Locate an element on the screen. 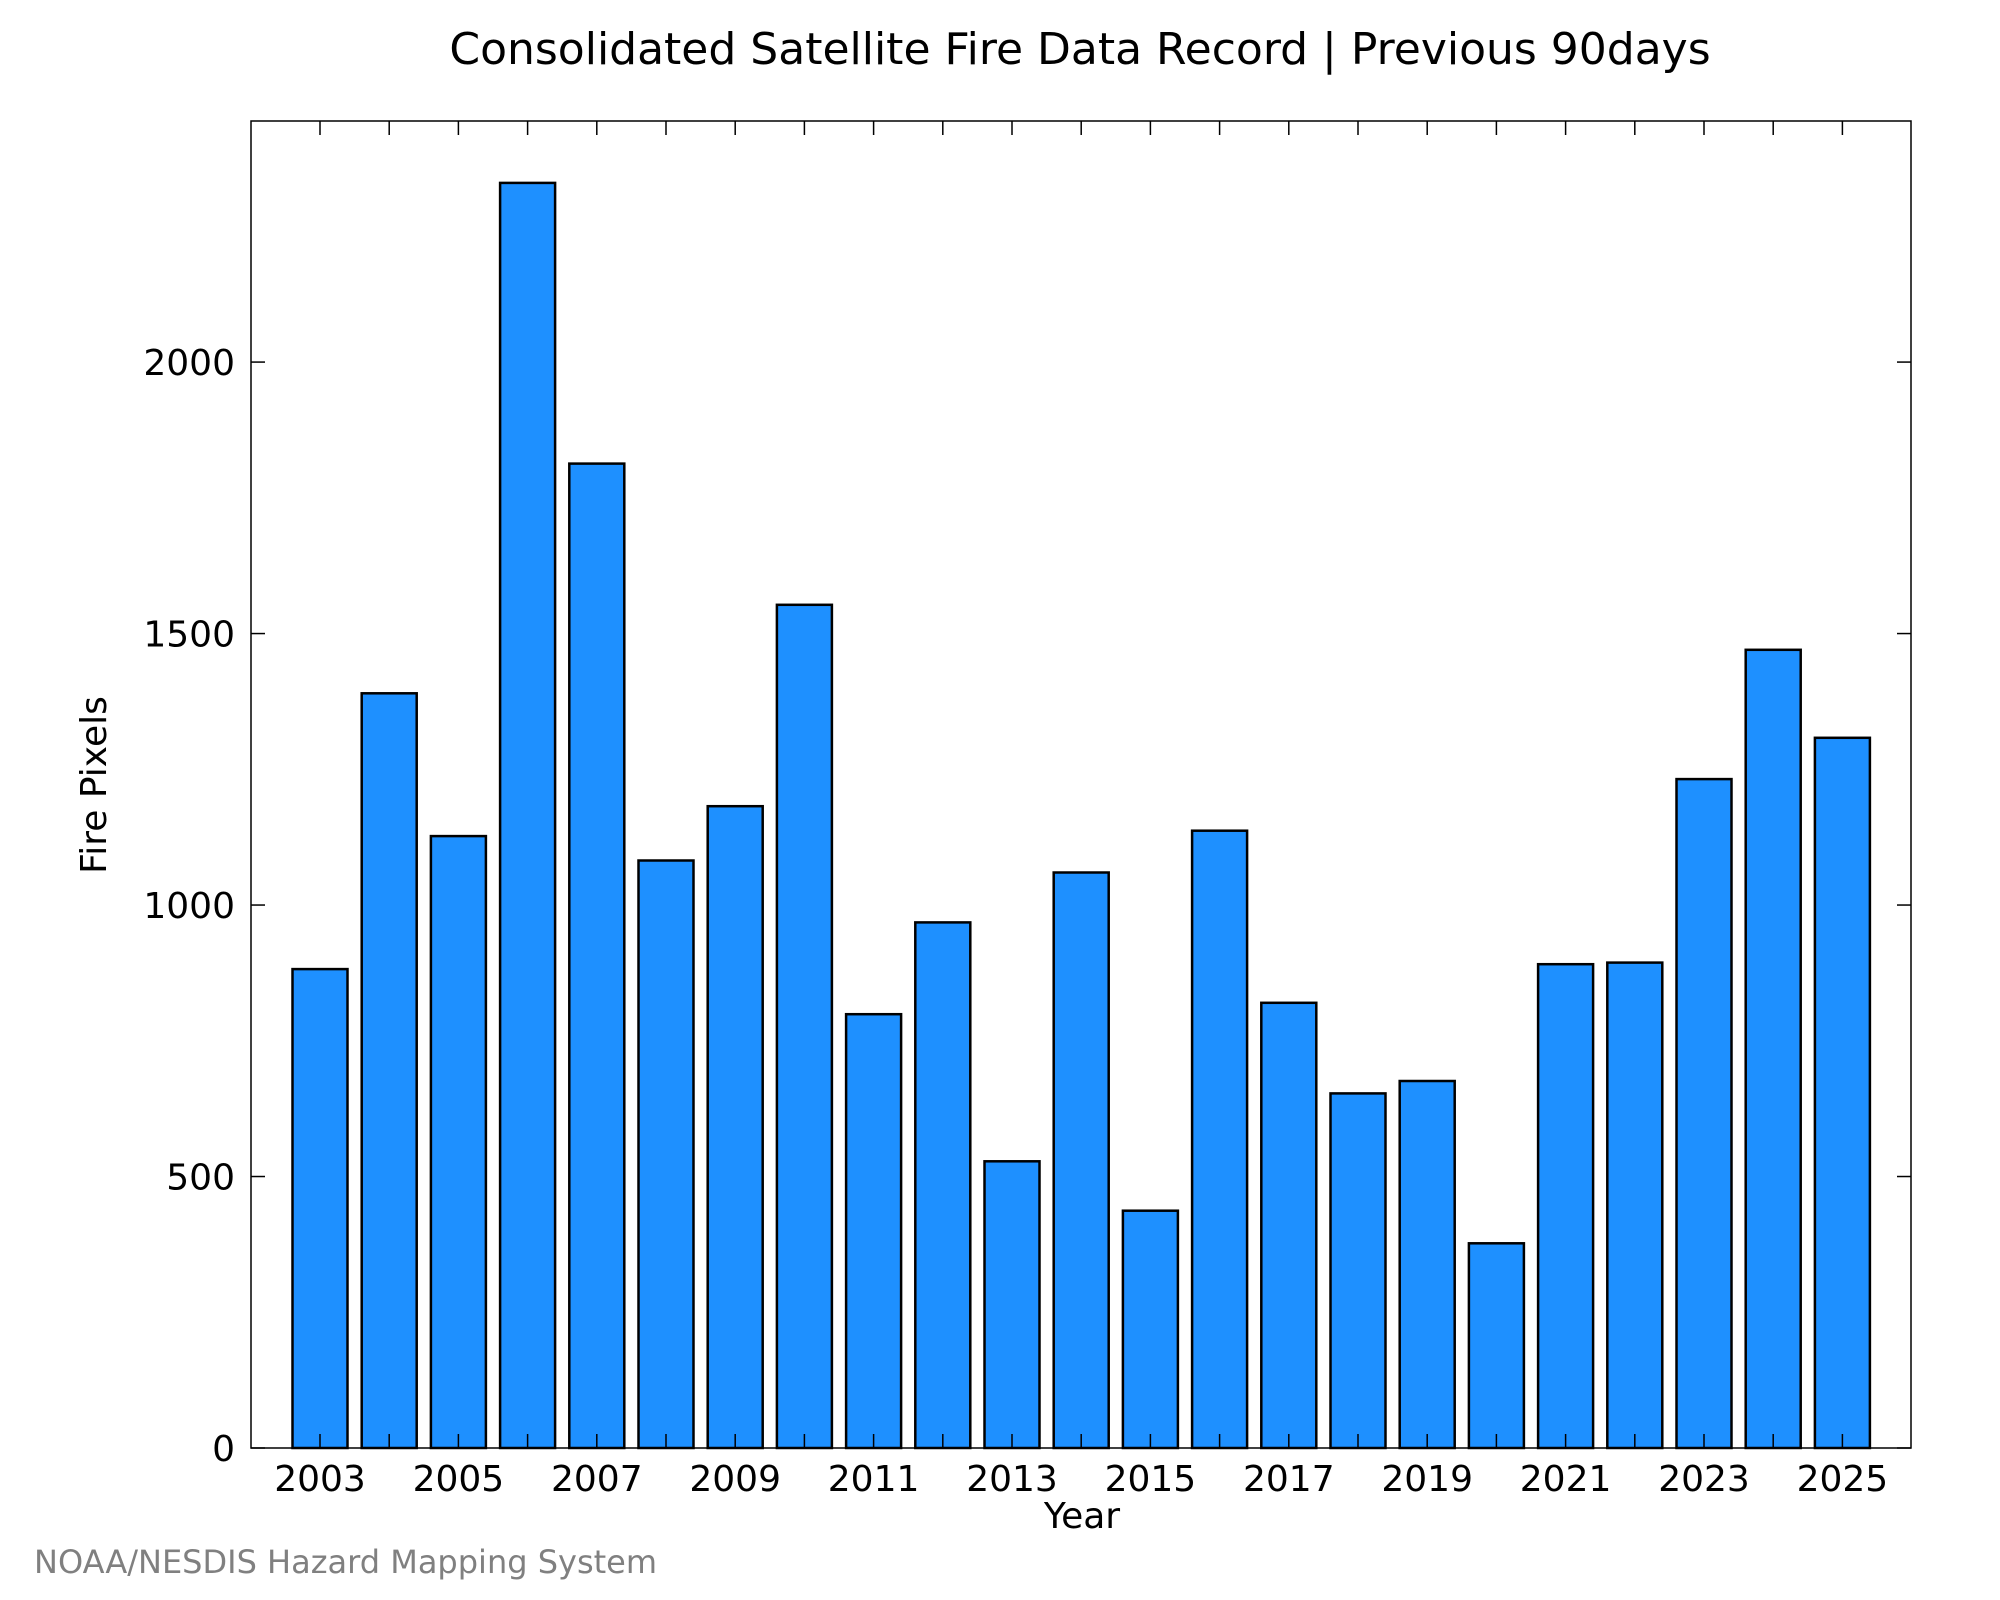 The width and height of the screenshot is (2000, 1600). x-tick-label-2021: 2021 is located at coordinates (1566, 1479).